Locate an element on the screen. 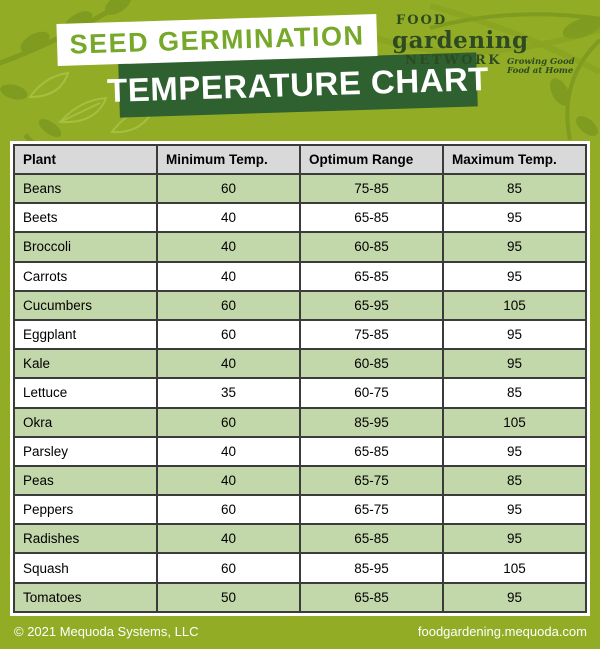 The height and width of the screenshot is (649, 600). logo-tagline: Growing Good Food at Home is located at coordinates (541, 66).